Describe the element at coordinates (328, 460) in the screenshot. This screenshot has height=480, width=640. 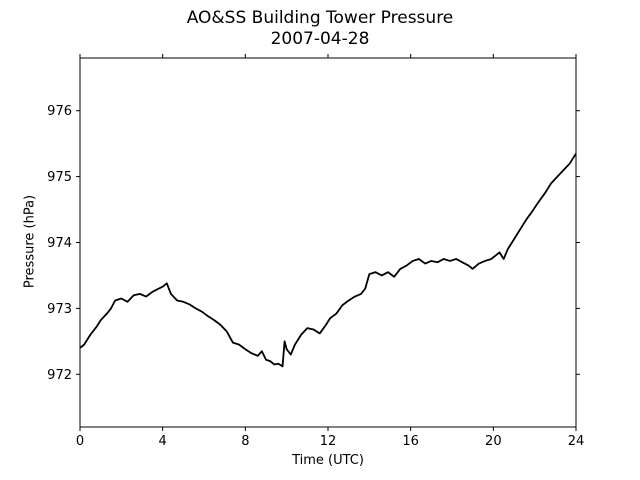
I see `x-axis-label: Time (UTC)` at that location.